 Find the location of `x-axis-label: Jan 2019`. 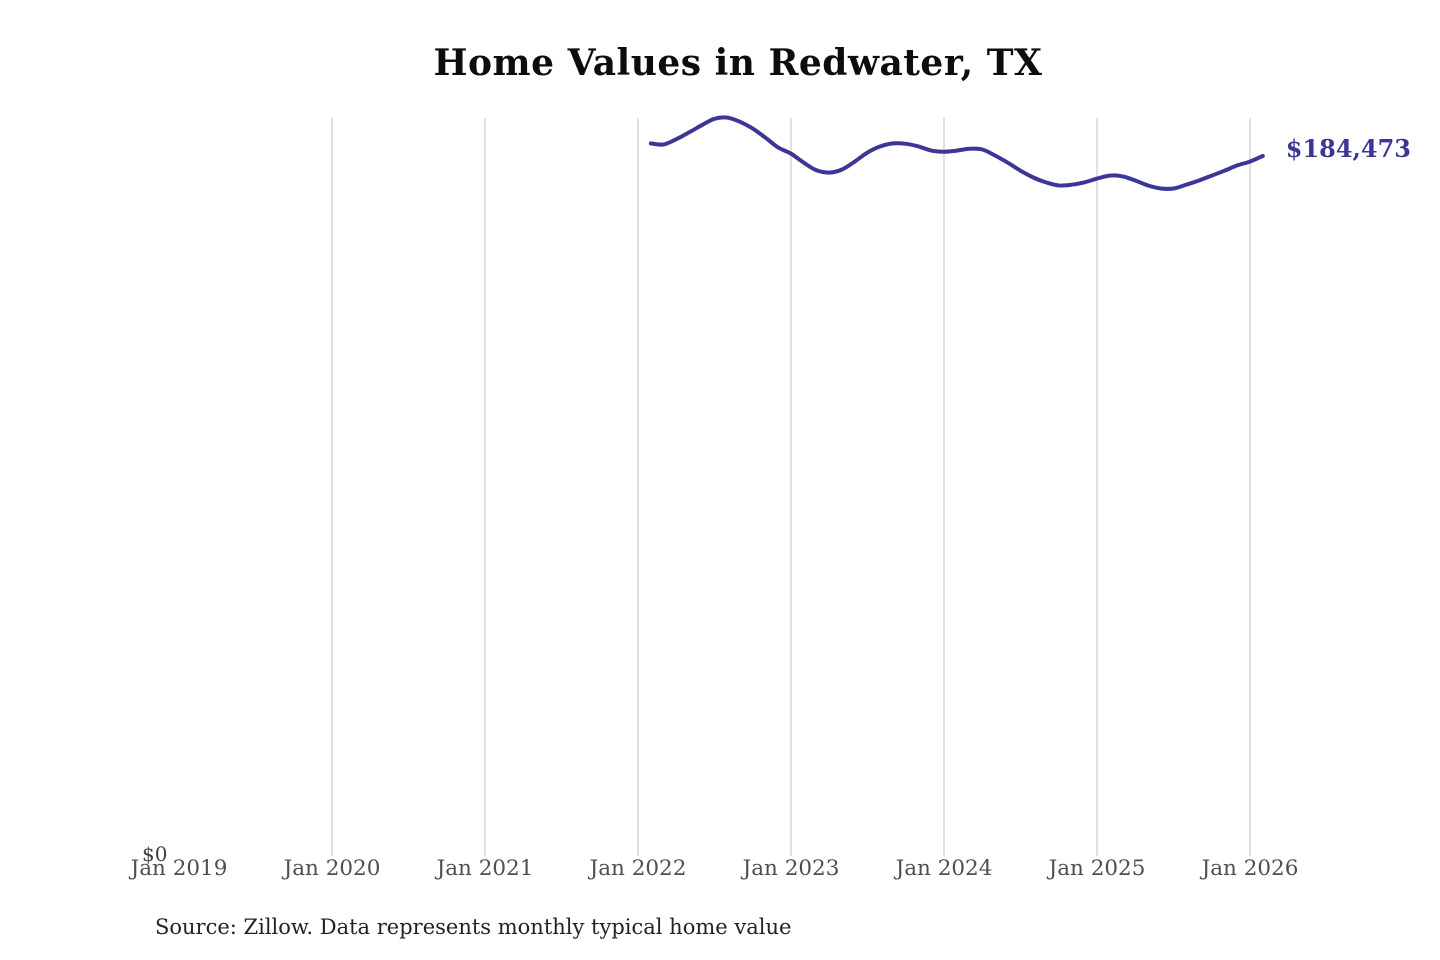

x-axis-label: Jan 2019 is located at coordinates (179, 868).